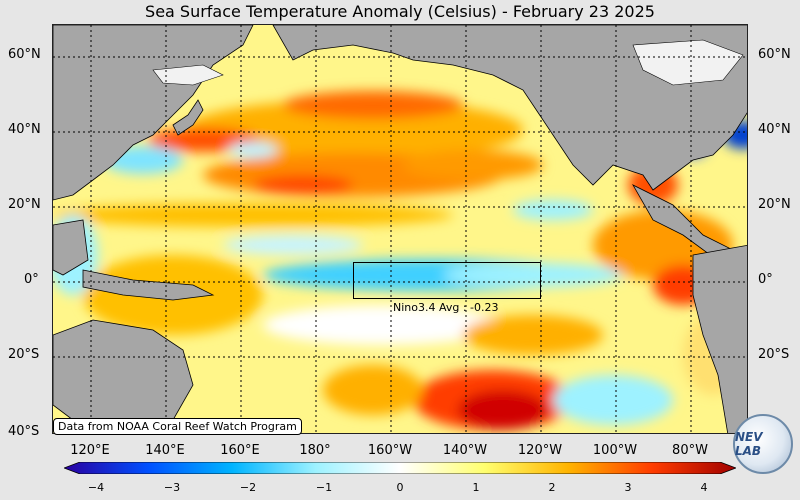 This screenshot has height=500, width=800. I want to click on data-credit: Data from NOAA Coral Reef Watch Program, so click(177, 426).